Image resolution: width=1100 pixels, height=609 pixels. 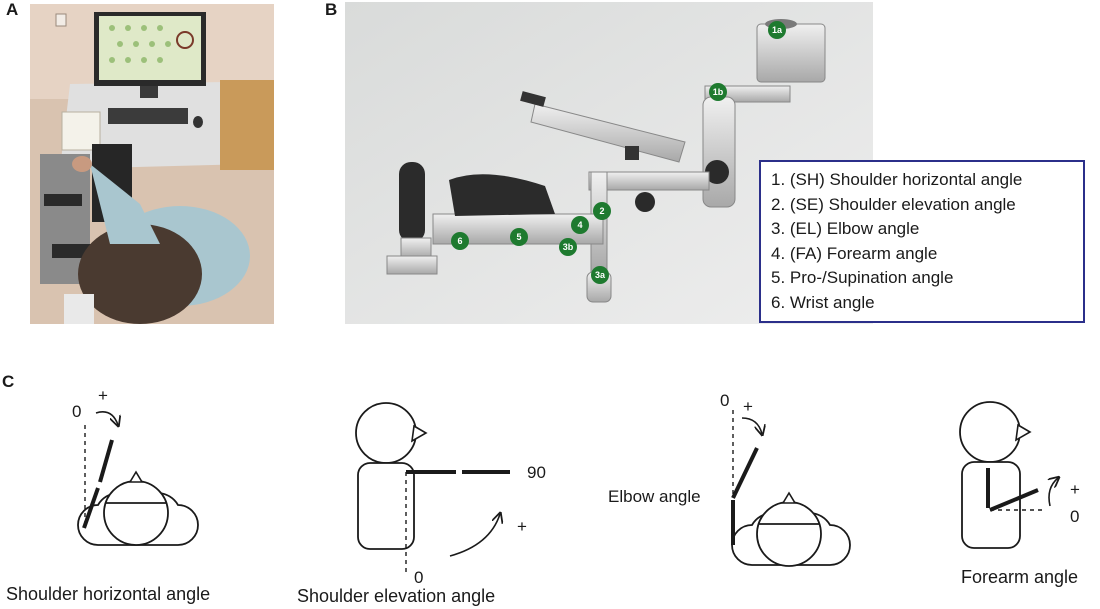 I want to click on caption-shoulder-horizontal: Shoulder horizontal angle, so click(x=108, y=594).